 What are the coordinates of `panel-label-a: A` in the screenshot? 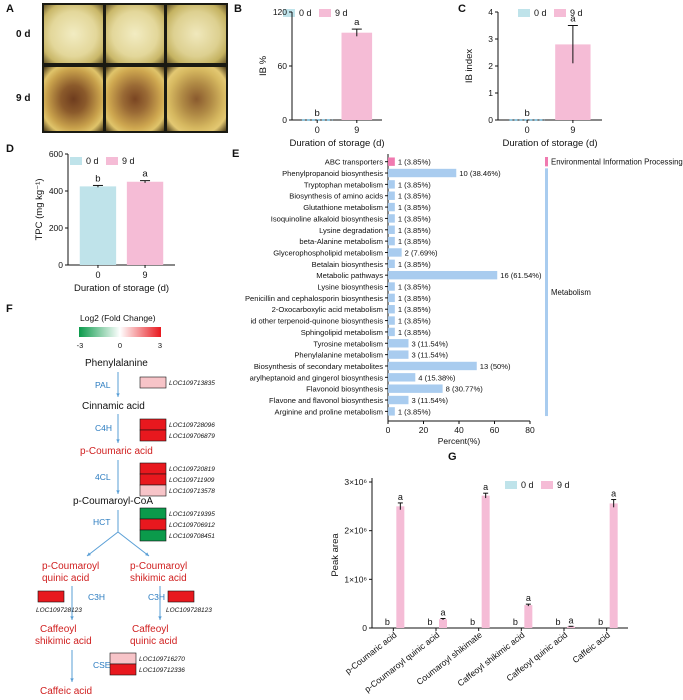 It's located at (10, 9).